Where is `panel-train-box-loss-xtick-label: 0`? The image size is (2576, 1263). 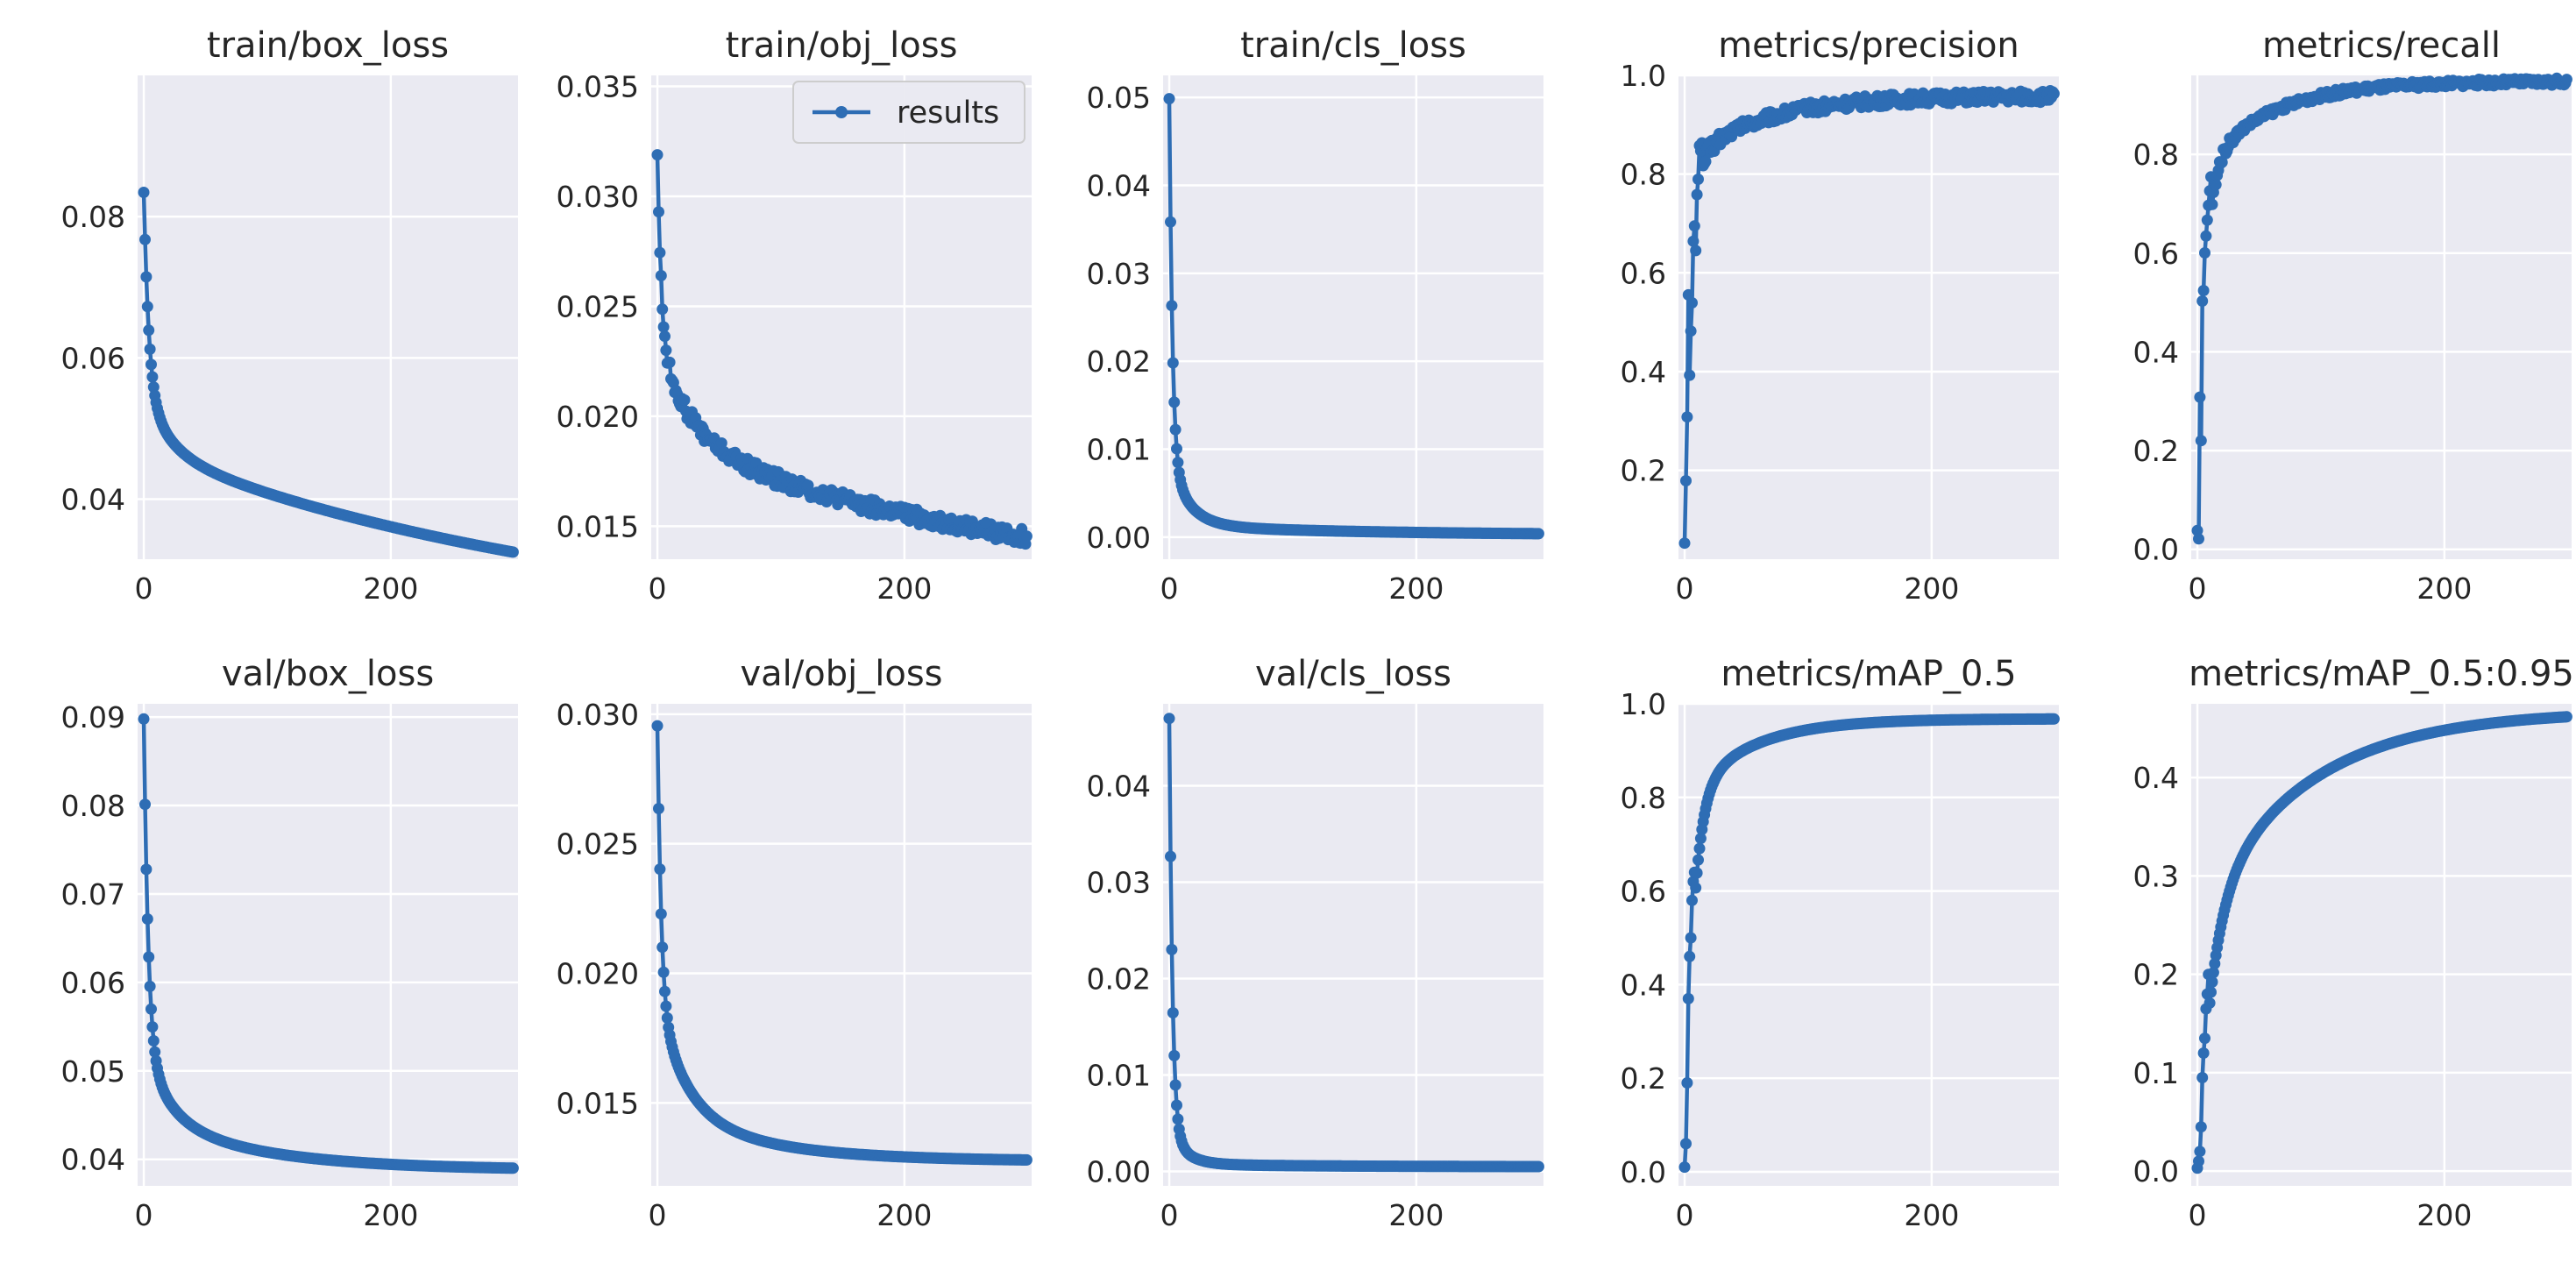
panel-train-box-loss-xtick-label: 0 is located at coordinates (144, 588).